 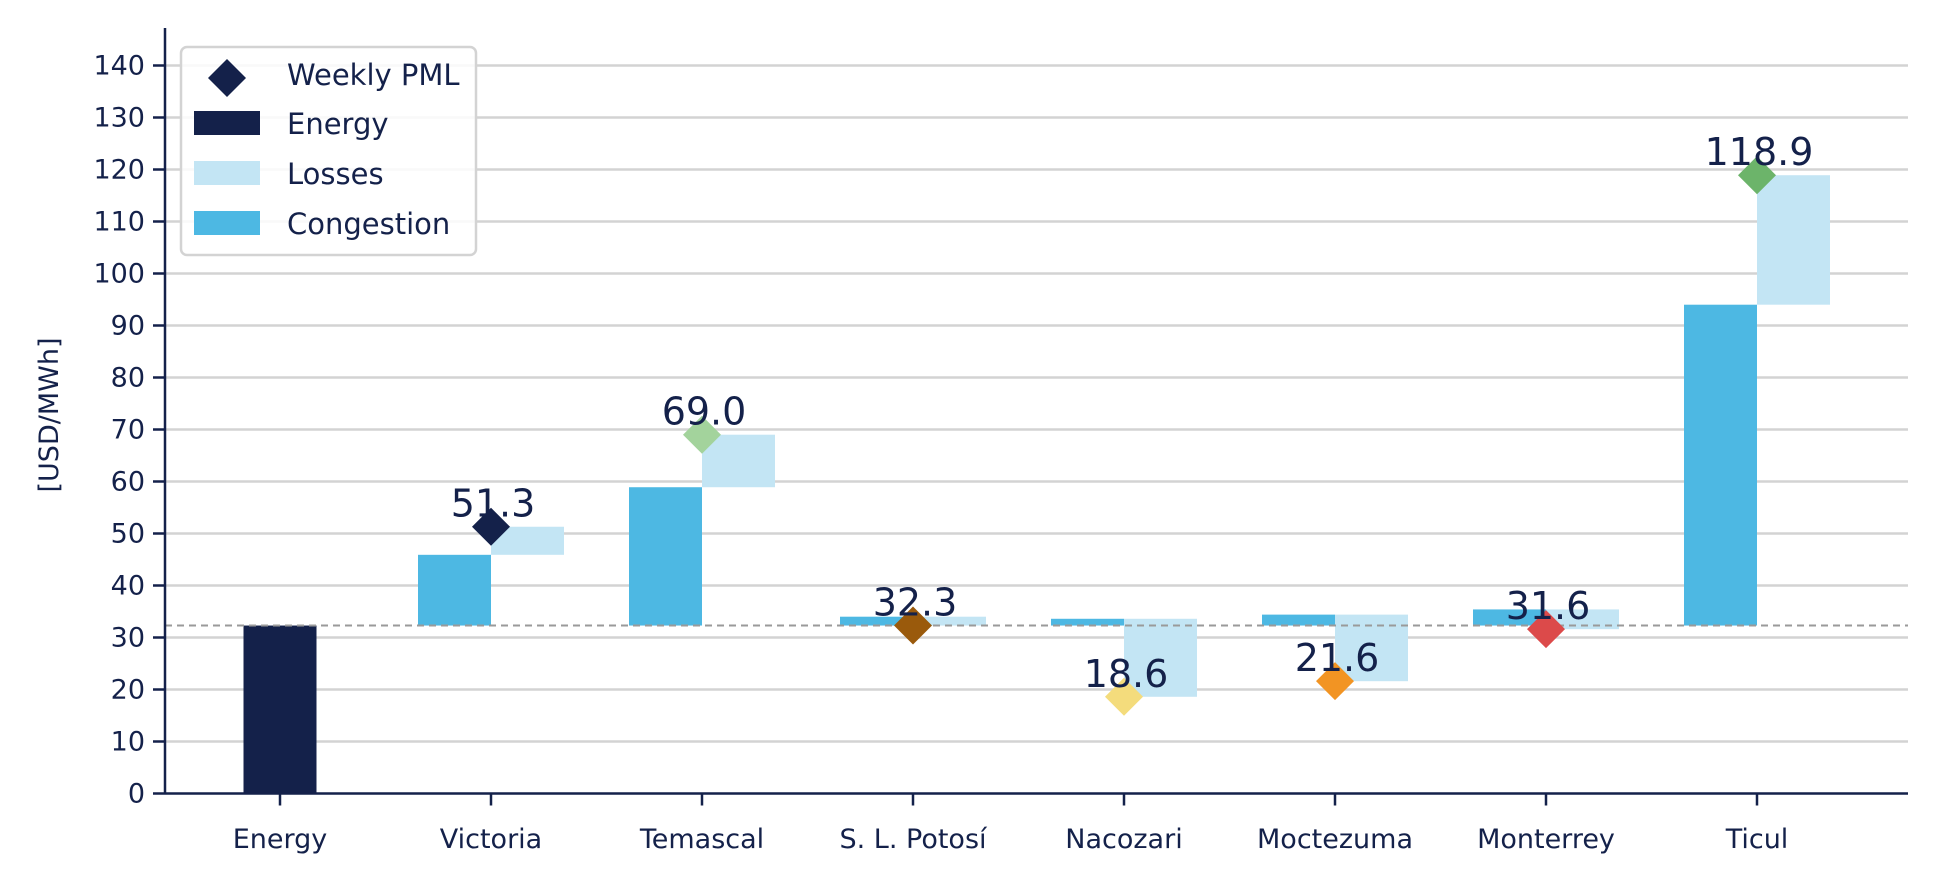 I want to click on x-tick-label: Ticul, so click(x=1757, y=839).